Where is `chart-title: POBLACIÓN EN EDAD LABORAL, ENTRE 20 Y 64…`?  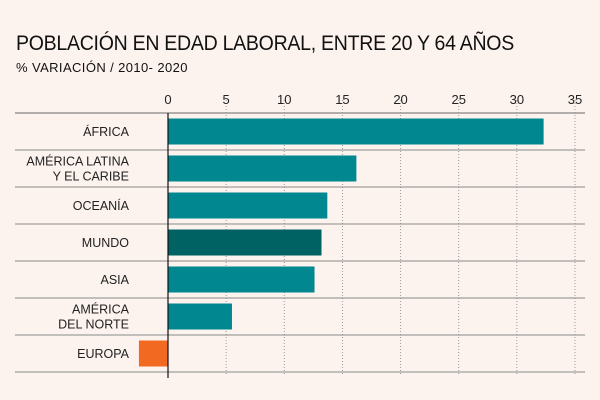 chart-title: POBLACIÓN EN EDAD LABORAL, ENTRE 20 Y 64… is located at coordinates (265, 43).